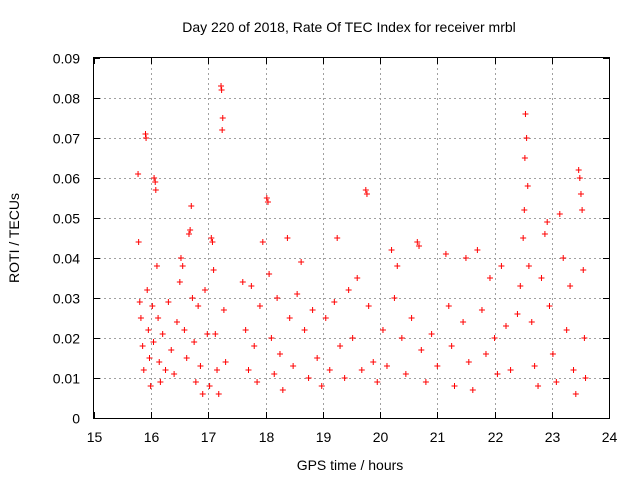 Image resolution: width=640 pixels, height=480 pixels. Describe the element at coordinates (76, 419) in the screenshot. I see `y-tick-label: 0` at that location.